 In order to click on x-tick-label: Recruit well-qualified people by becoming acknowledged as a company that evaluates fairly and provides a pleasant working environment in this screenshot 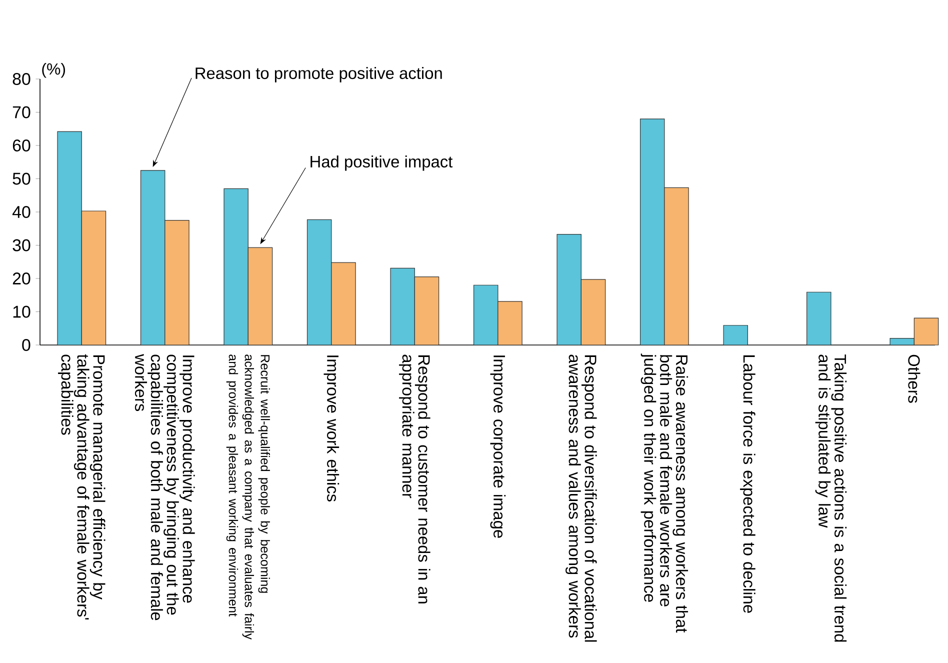, I will do `click(248, 497)`.